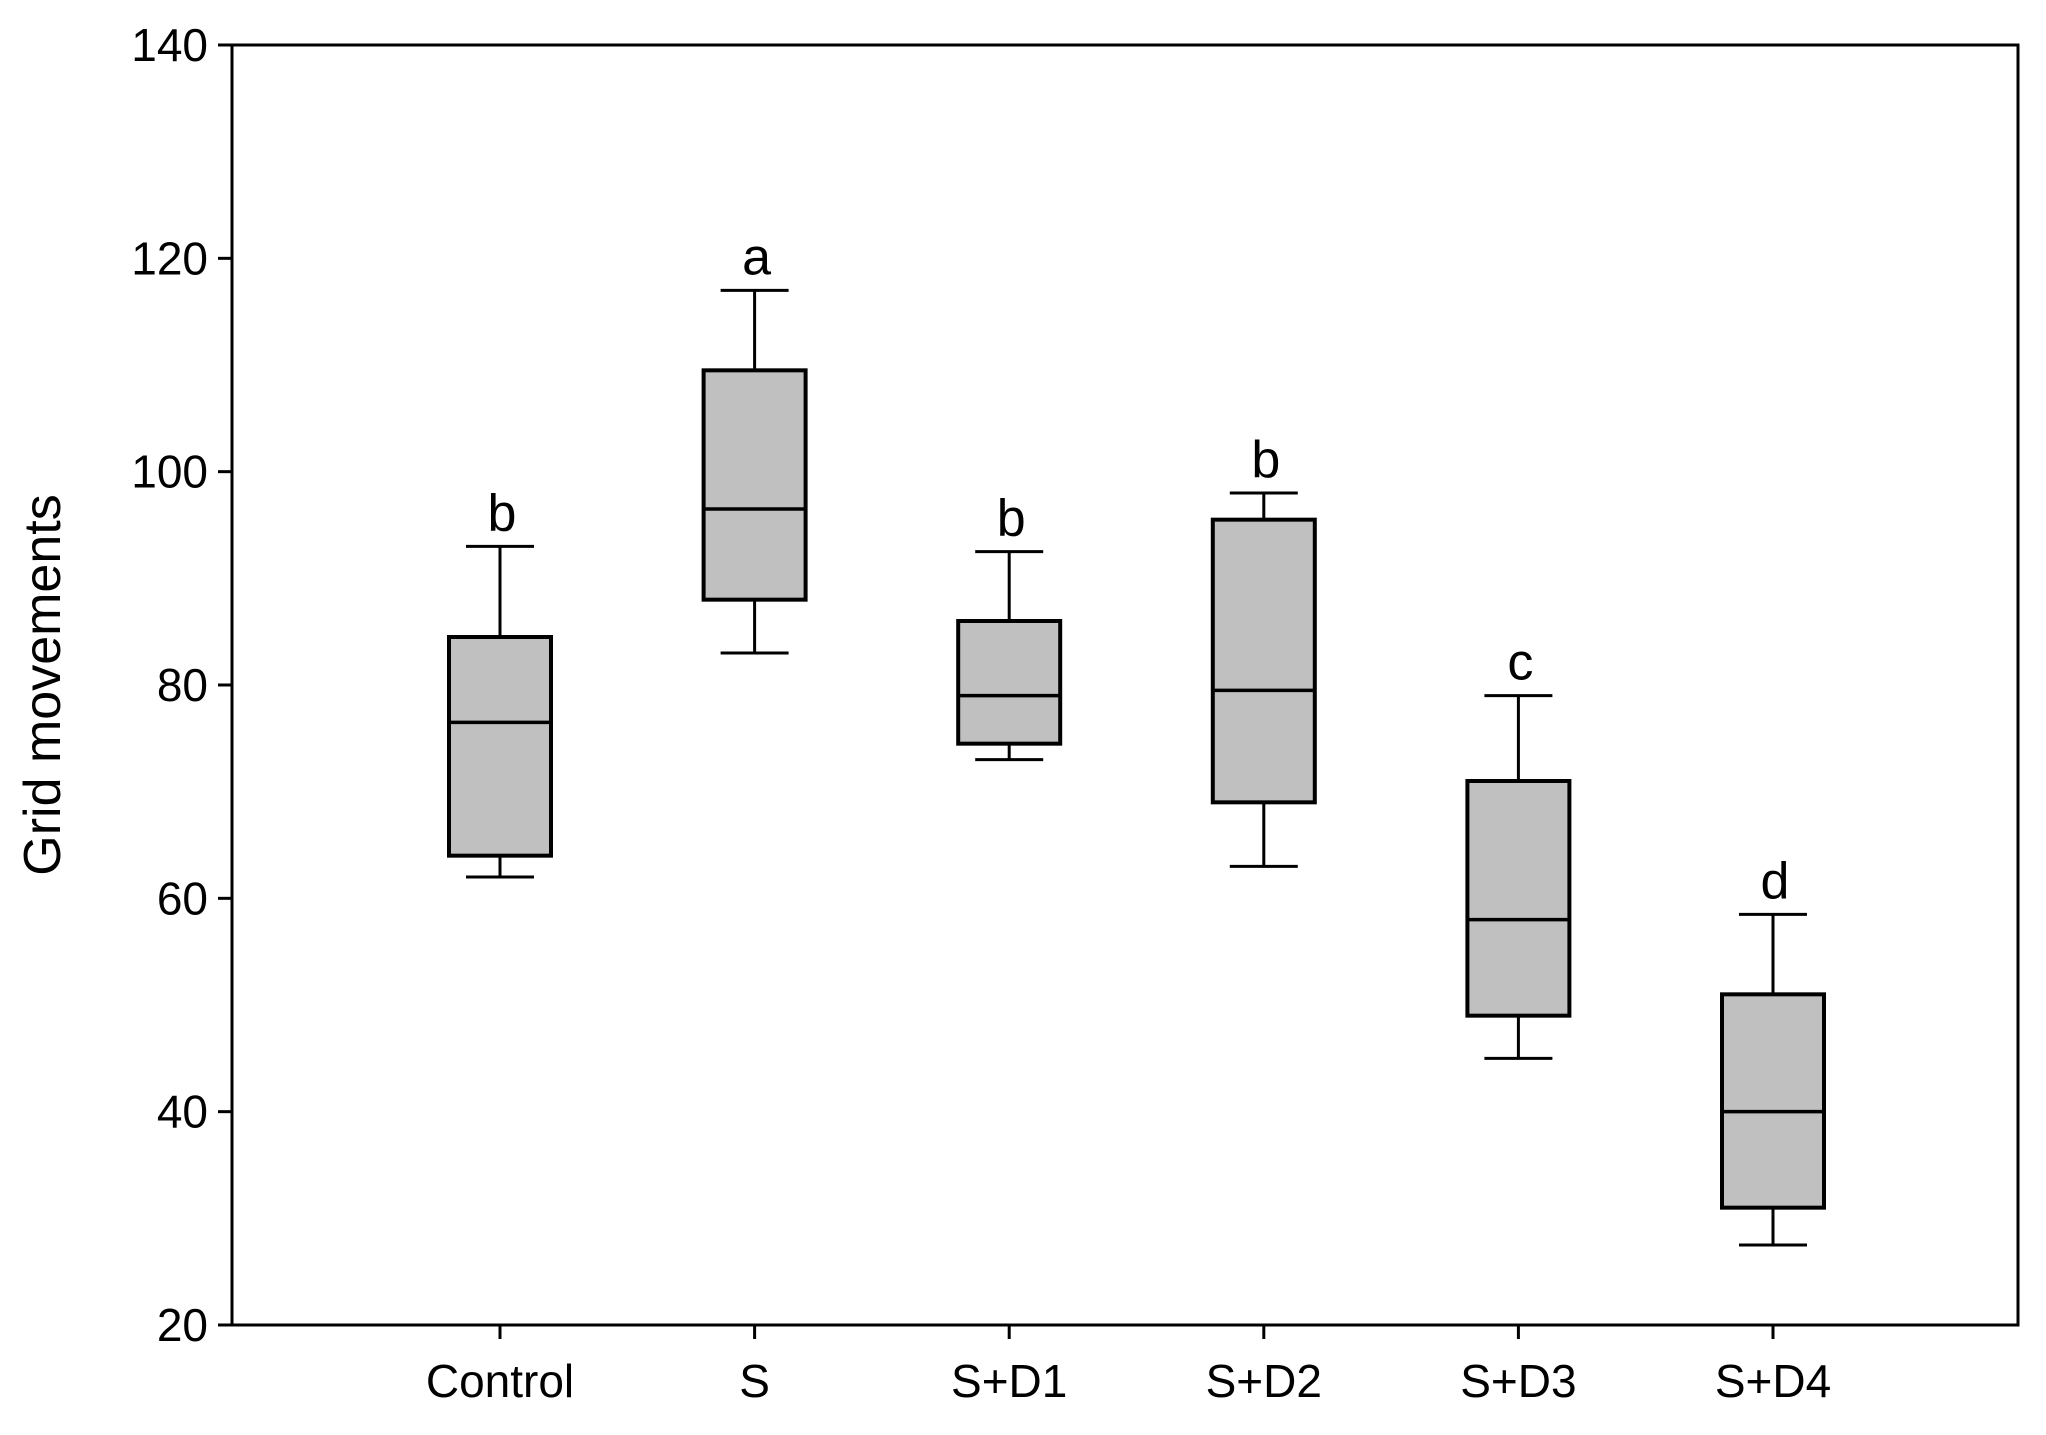 The image size is (2046, 1435). What do you see at coordinates (1009, 1381) in the screenshot?
I see `x-tick-label: S+D1` at bounding box center [1009, 1381].